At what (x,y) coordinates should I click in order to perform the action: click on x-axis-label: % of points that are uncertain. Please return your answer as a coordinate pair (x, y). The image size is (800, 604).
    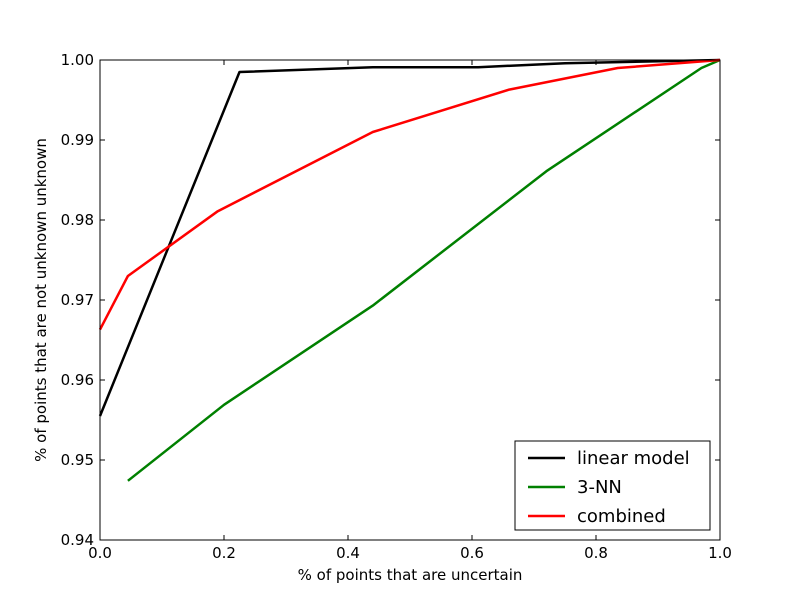
    Looking at the image, I should click on (410, 575).